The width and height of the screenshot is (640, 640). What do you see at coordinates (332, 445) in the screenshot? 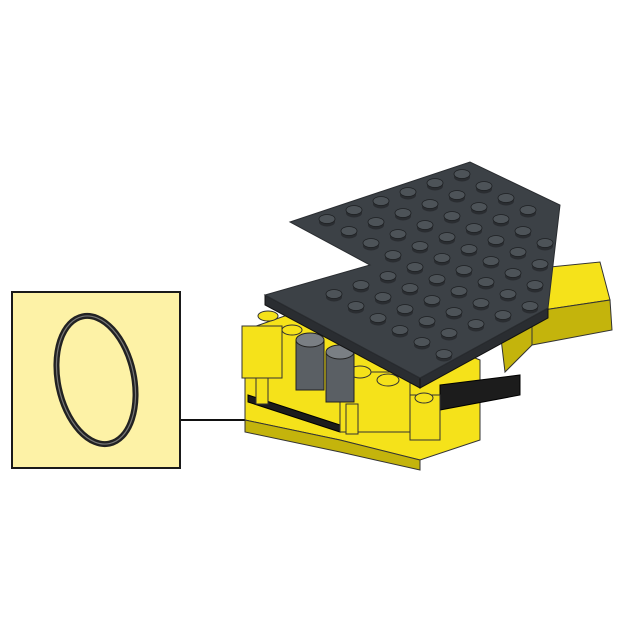
I see `yellow-base-bottom-edge` at bounding box center [332, 445].